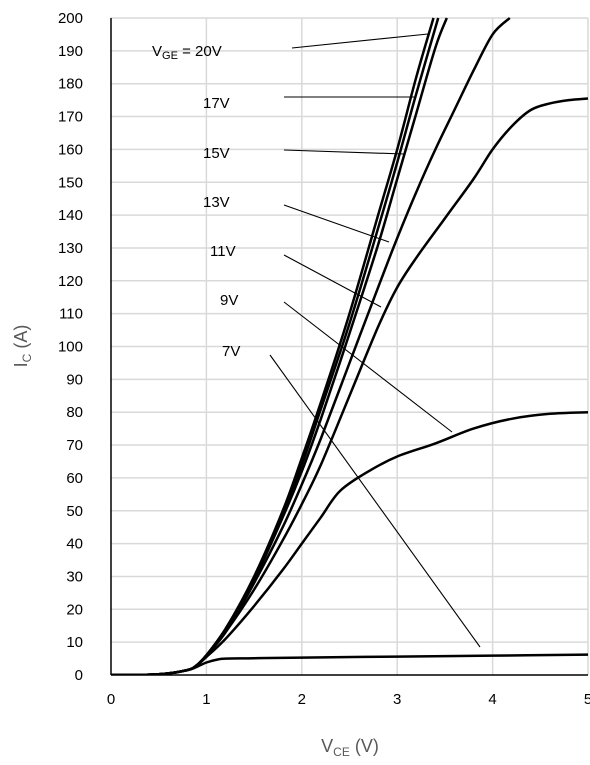 This screenshot has width=590, height=765. Describe the element at coordinates (74, 609) in the screenshot. I see `y-tick-label: 20` at that location.